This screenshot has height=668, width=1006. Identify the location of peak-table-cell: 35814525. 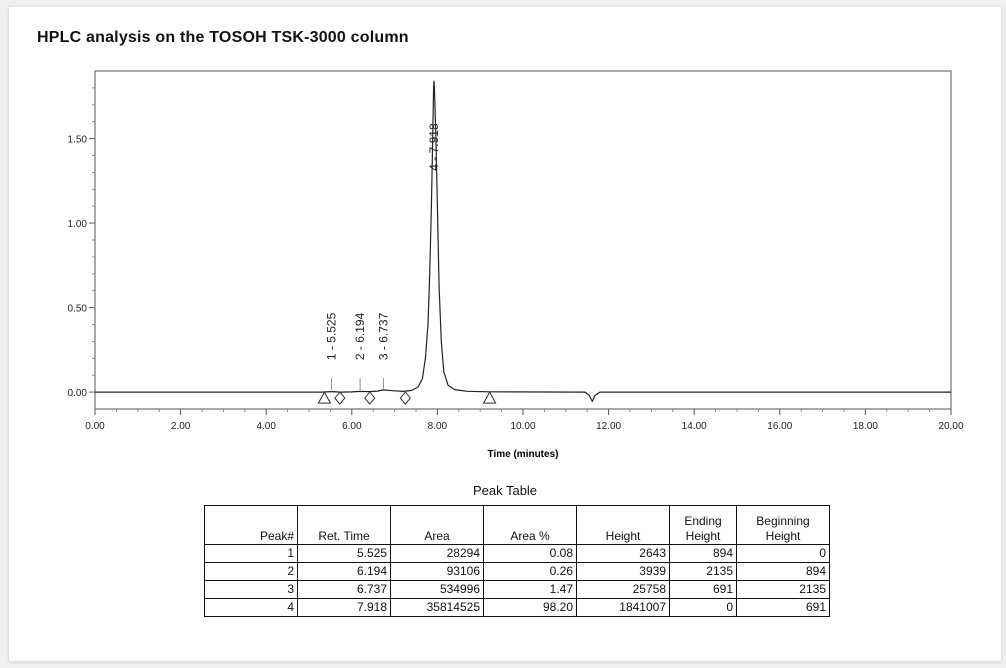
(437, 607).